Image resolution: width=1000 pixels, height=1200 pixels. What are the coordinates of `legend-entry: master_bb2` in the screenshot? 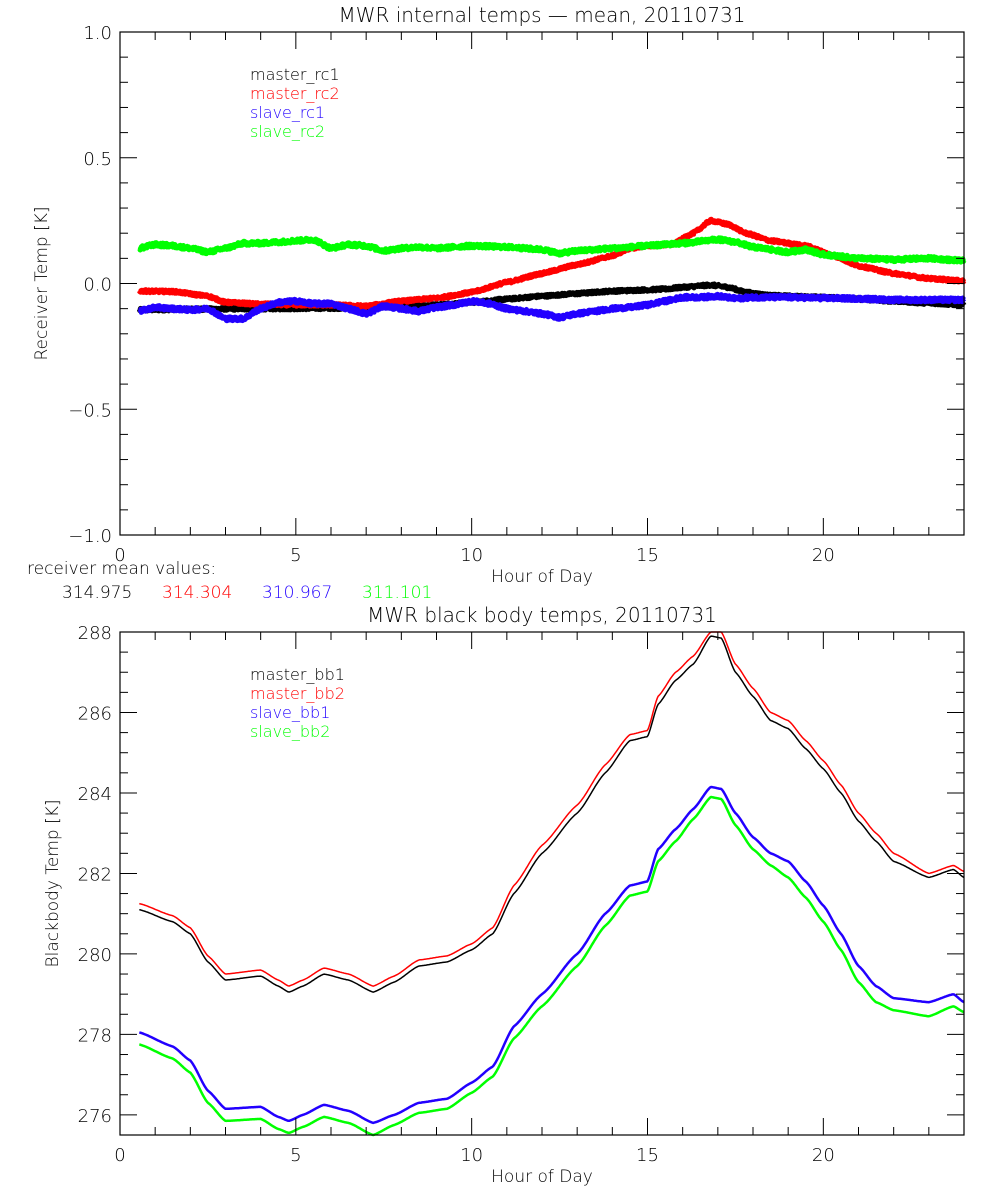 It's located at (297, 693).